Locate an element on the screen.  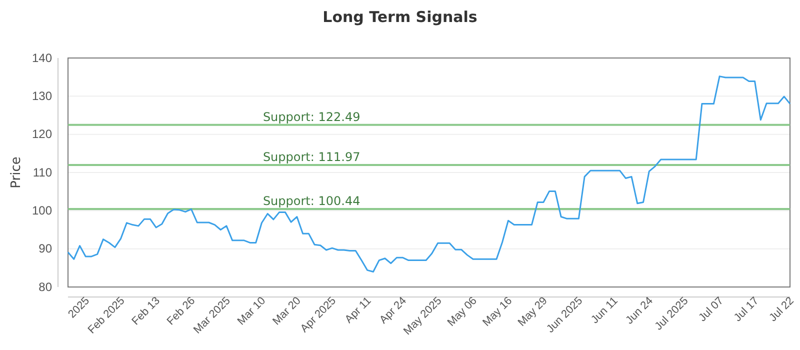
x-tick-label: Feb 26 is located at coordinates (181, 311).